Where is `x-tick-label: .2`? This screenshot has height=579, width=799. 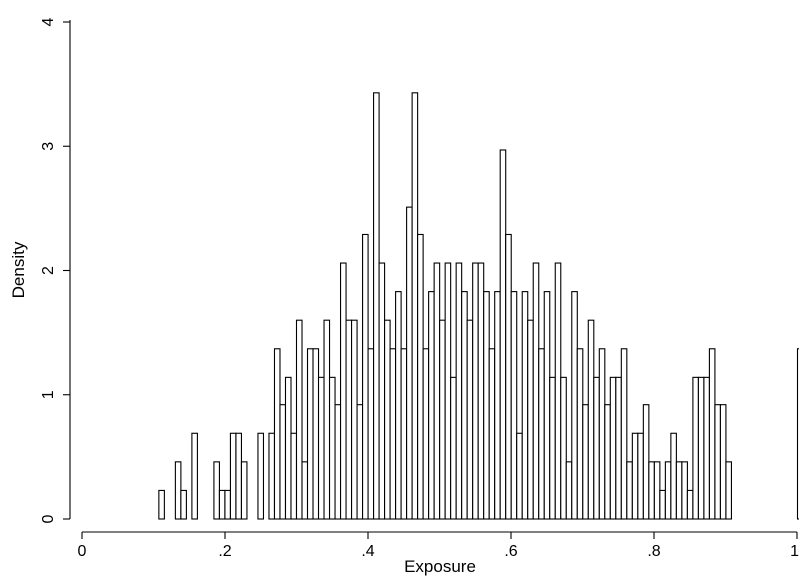 x-tick-label: .2 is located at coordinates (224, 551).